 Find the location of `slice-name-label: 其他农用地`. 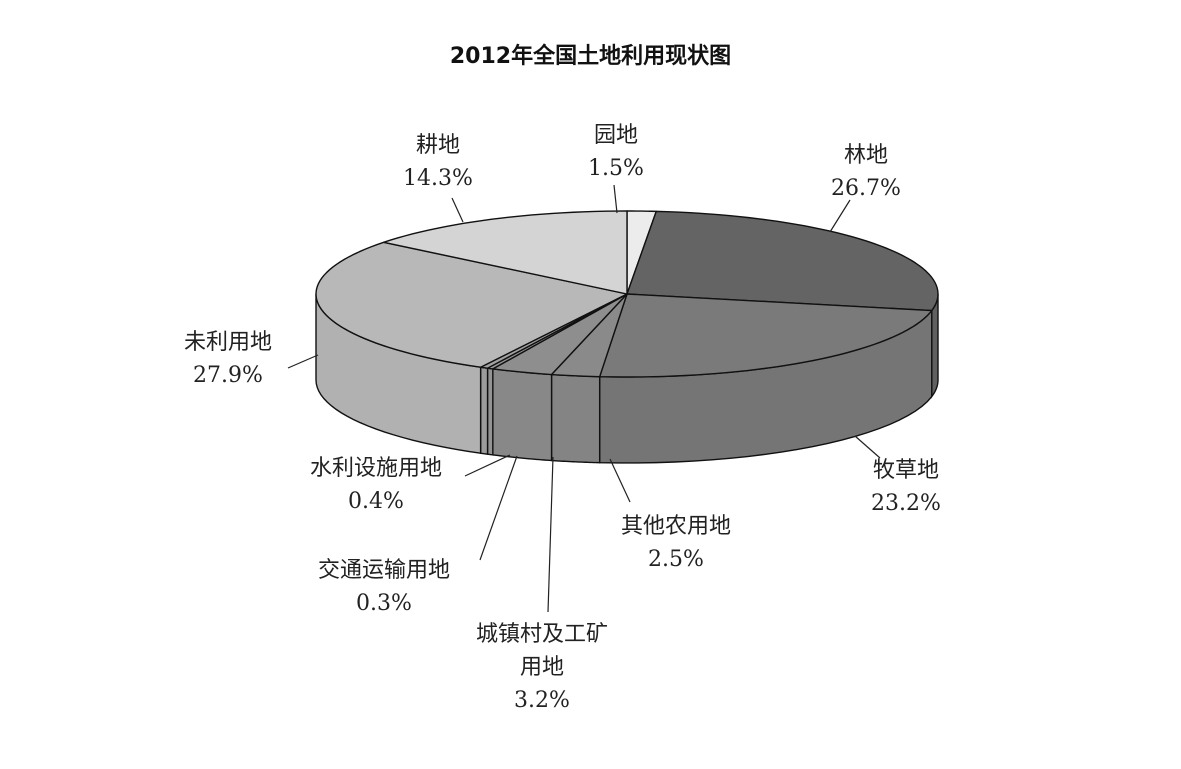

slice-name-label: 其他农用地 is located at coordinates (676, 526).